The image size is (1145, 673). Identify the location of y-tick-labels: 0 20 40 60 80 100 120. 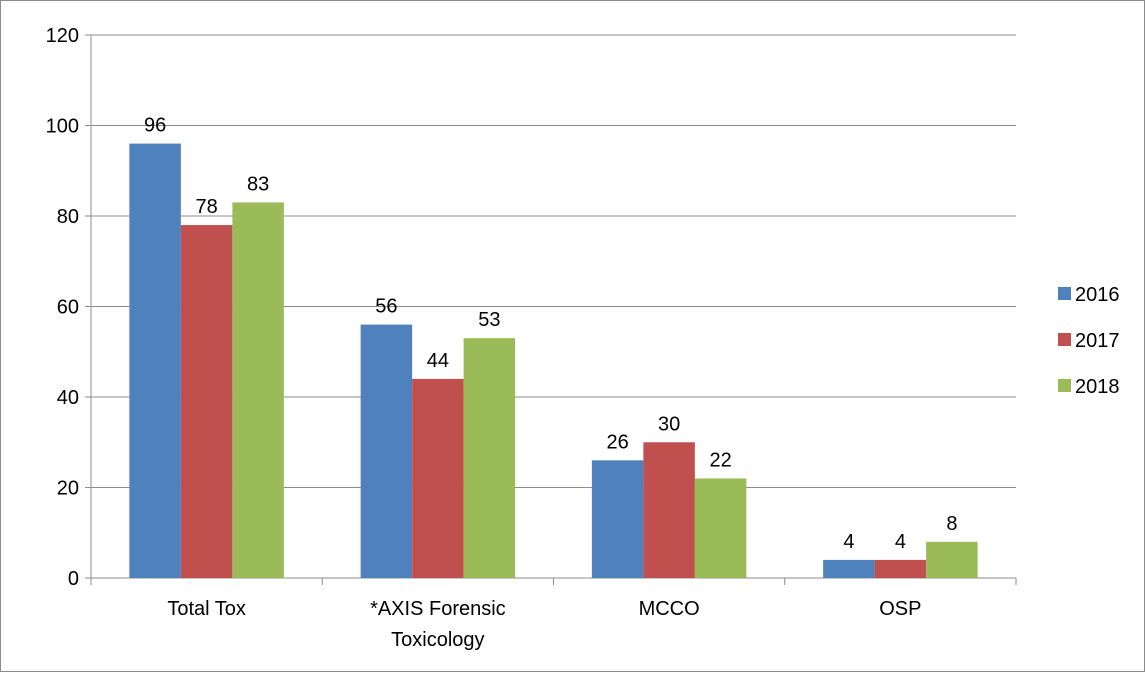
(62, 307).